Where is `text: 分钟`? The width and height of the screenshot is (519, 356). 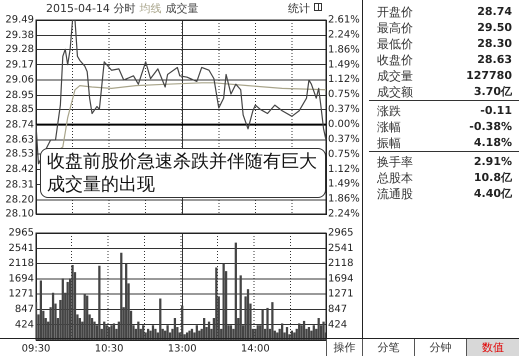
text: 分钟 is located at coordinates (440, 347).